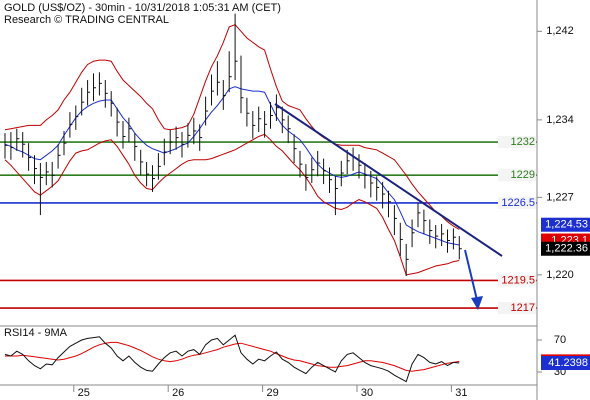  I want to click on y-tick-label: 1,242, so click(560, 31).